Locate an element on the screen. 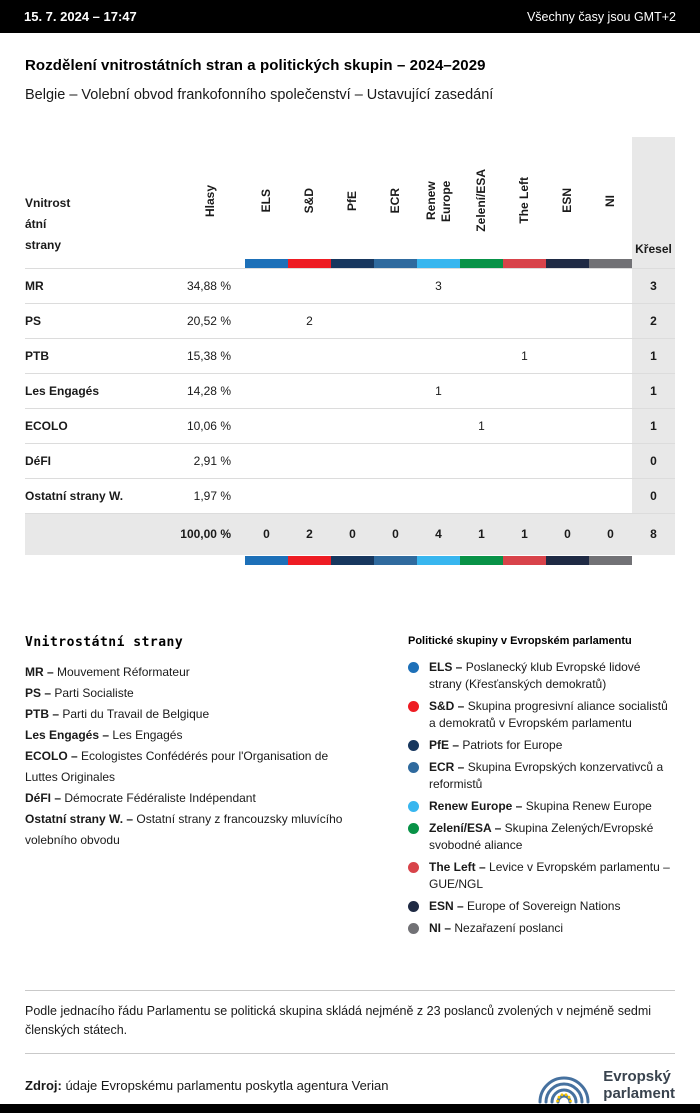 Image resolution: width=700 pixels, height=1113 pixels. table-row-defi: DéFI 2,91 % 0 is located at coordinates (350, 460).